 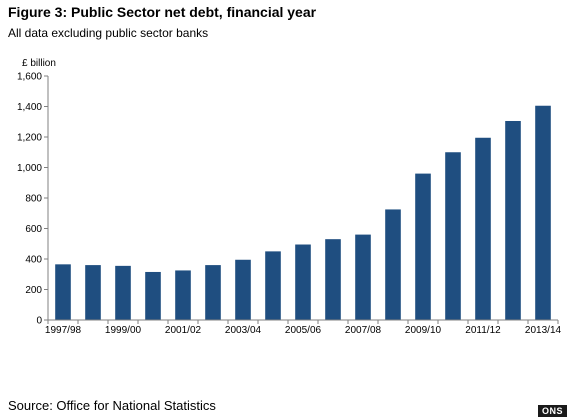 I want to click on x-tick-label: 2007/08, so click(x=363, y=330).